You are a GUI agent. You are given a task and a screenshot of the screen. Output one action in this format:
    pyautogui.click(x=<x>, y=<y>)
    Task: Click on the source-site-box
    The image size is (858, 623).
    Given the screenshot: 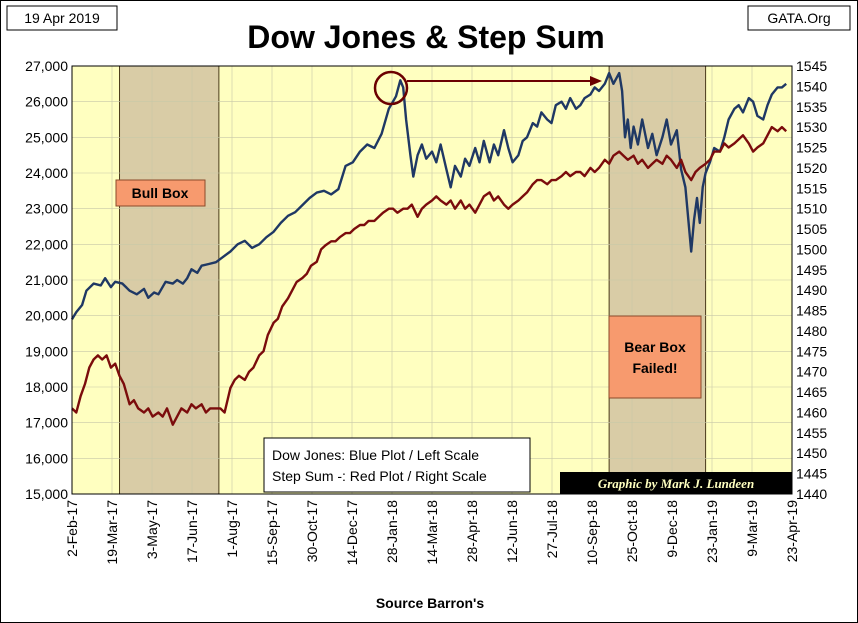 What is the action you would take?
    pyautogui.click(x=799, y=18)
    